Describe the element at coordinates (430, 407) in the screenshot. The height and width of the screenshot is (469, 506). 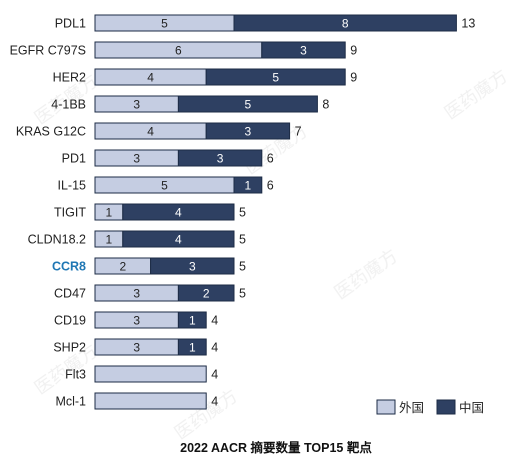
I see `legend: 外国 中国` at that location.